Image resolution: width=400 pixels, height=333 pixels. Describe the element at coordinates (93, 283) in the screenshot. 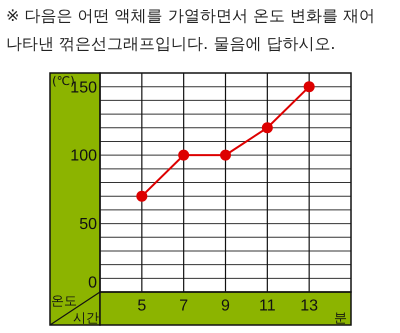

I see `y-tick-label: 0` at that location.